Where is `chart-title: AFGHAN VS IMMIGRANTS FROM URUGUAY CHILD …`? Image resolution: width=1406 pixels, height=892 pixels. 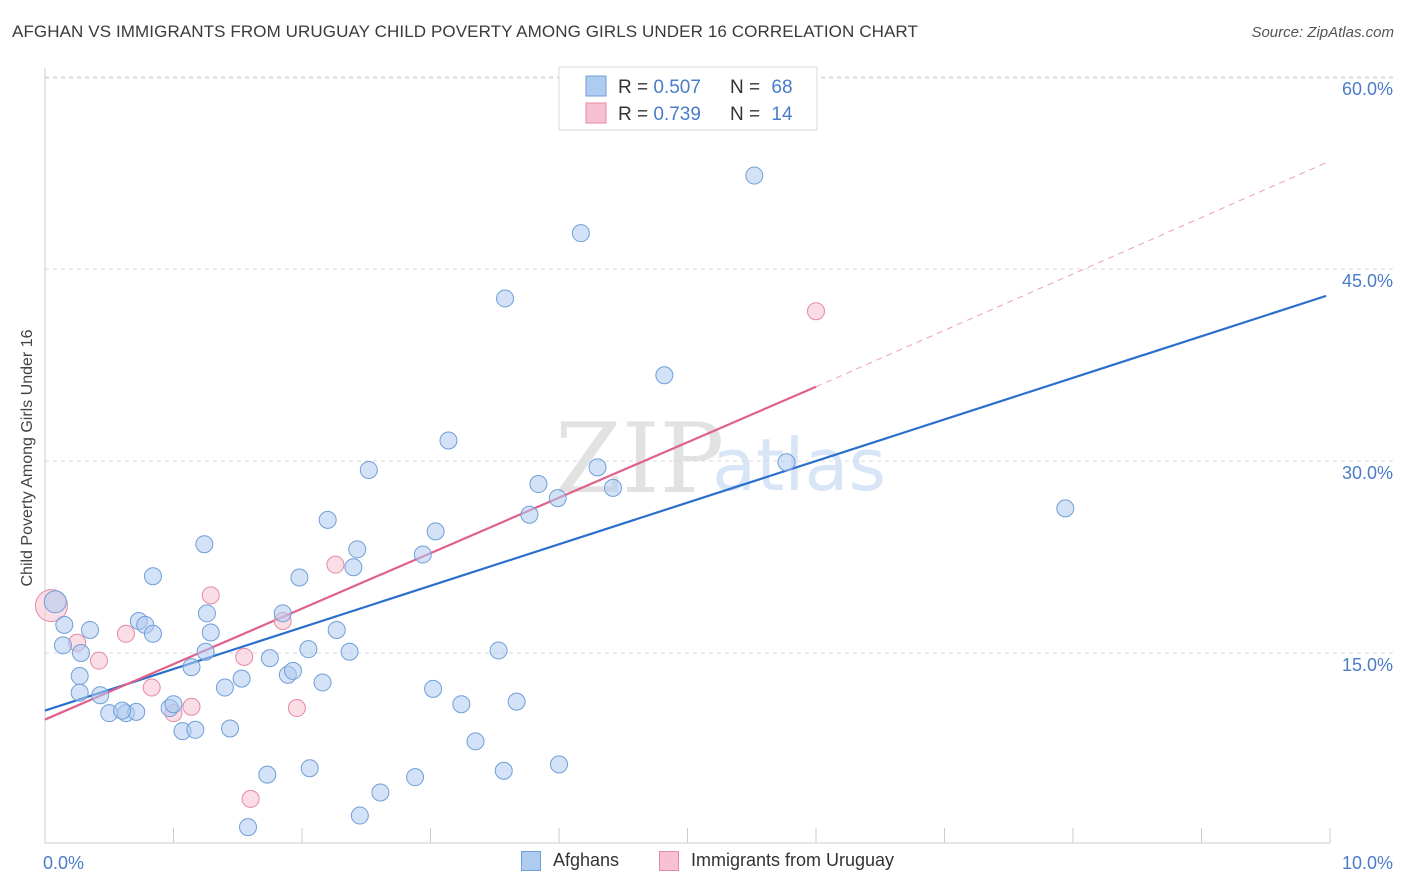 chart-title: AFGHAN VS IMMIGRANTS FROM URUGUAY CHILD … is located at coordinates (465, 31).